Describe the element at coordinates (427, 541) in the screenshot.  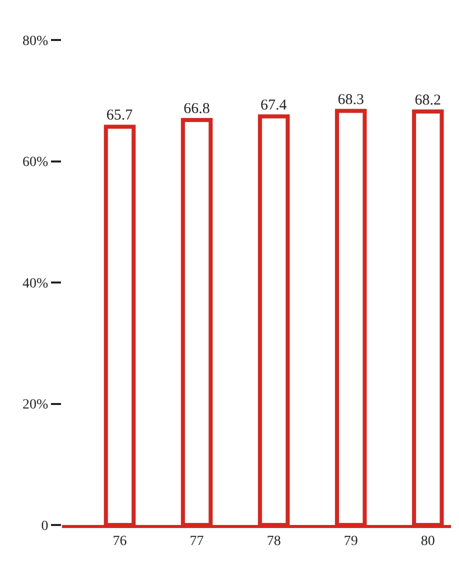
I see `x-tick-label: 80` at that location.